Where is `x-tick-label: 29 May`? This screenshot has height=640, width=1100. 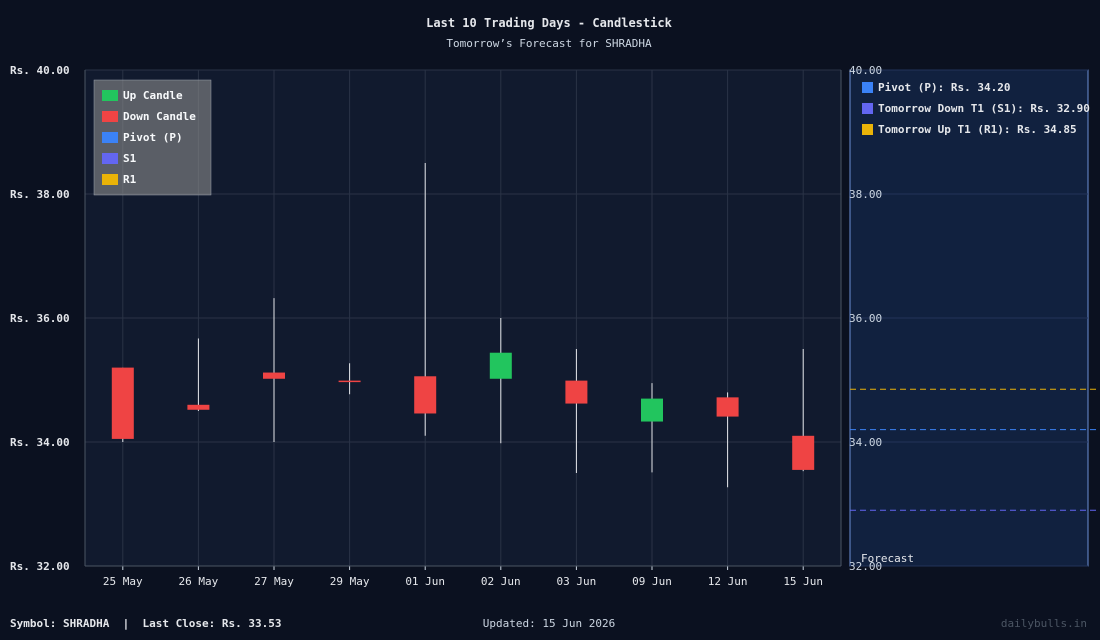
x-tick-label: 29 May is located at coordinates (350, 581).